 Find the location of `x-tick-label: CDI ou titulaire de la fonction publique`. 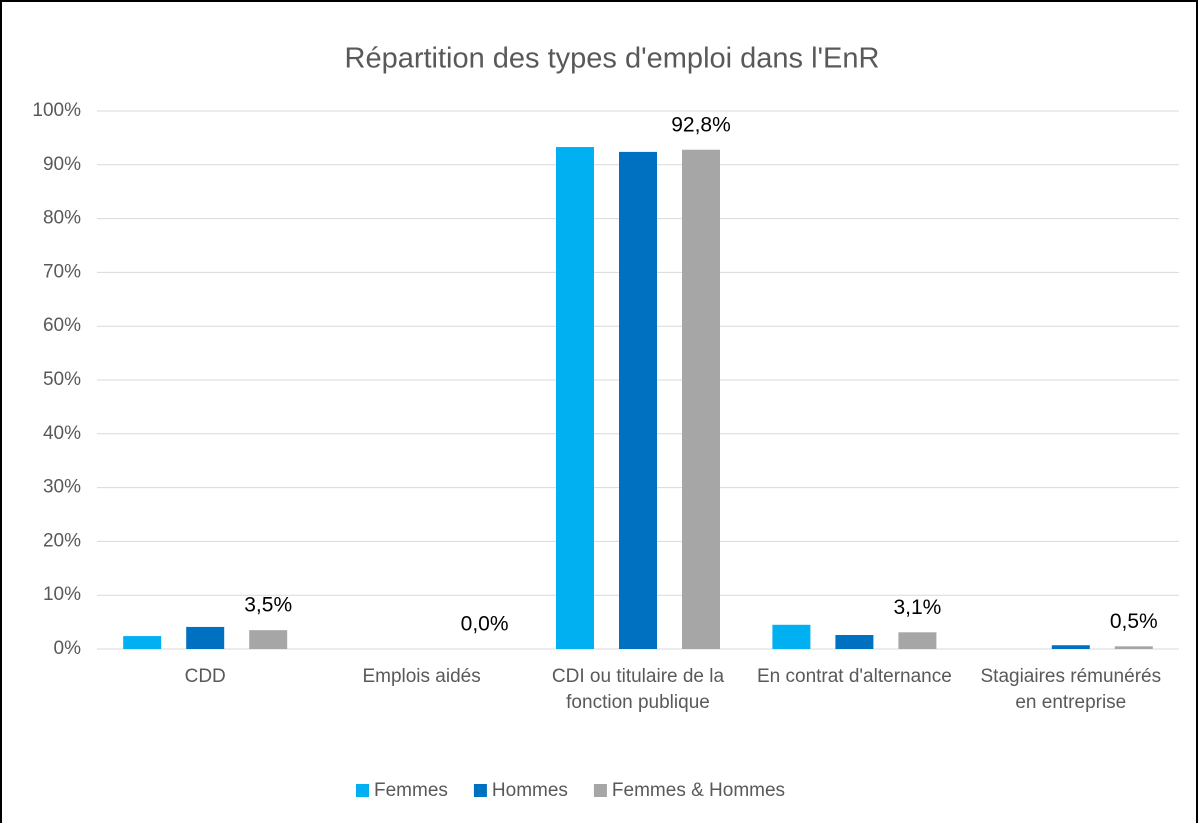

x-tick-label: CDI ou titulaire de la fonction publique is located at coordinates (638, 689).